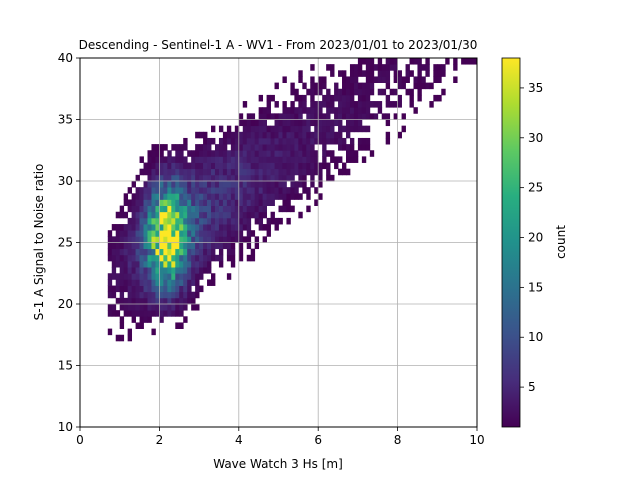 This screenshot has height=480, width=640. What do you see at coordinates (65, 304) in the screenshot?
I see `y-tick-label: 20` at bounding box center [65, 304].